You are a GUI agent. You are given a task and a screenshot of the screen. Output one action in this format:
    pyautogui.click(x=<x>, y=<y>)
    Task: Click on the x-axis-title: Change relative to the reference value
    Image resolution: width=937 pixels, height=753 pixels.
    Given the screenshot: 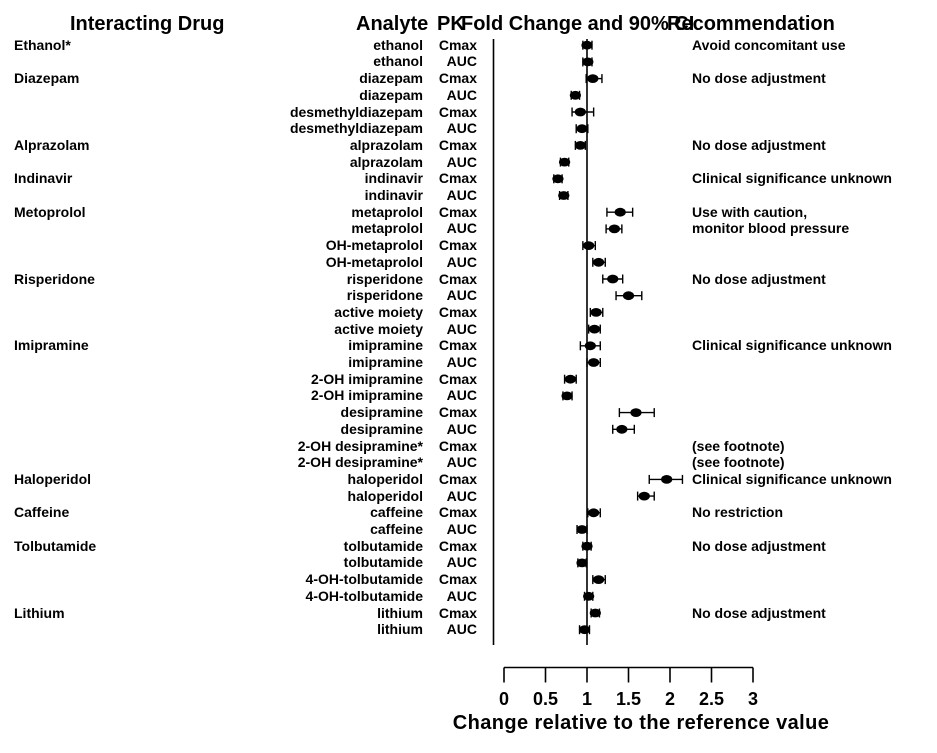 What is the action you would take?
    pyautogui.click(x=641, y=723)
    